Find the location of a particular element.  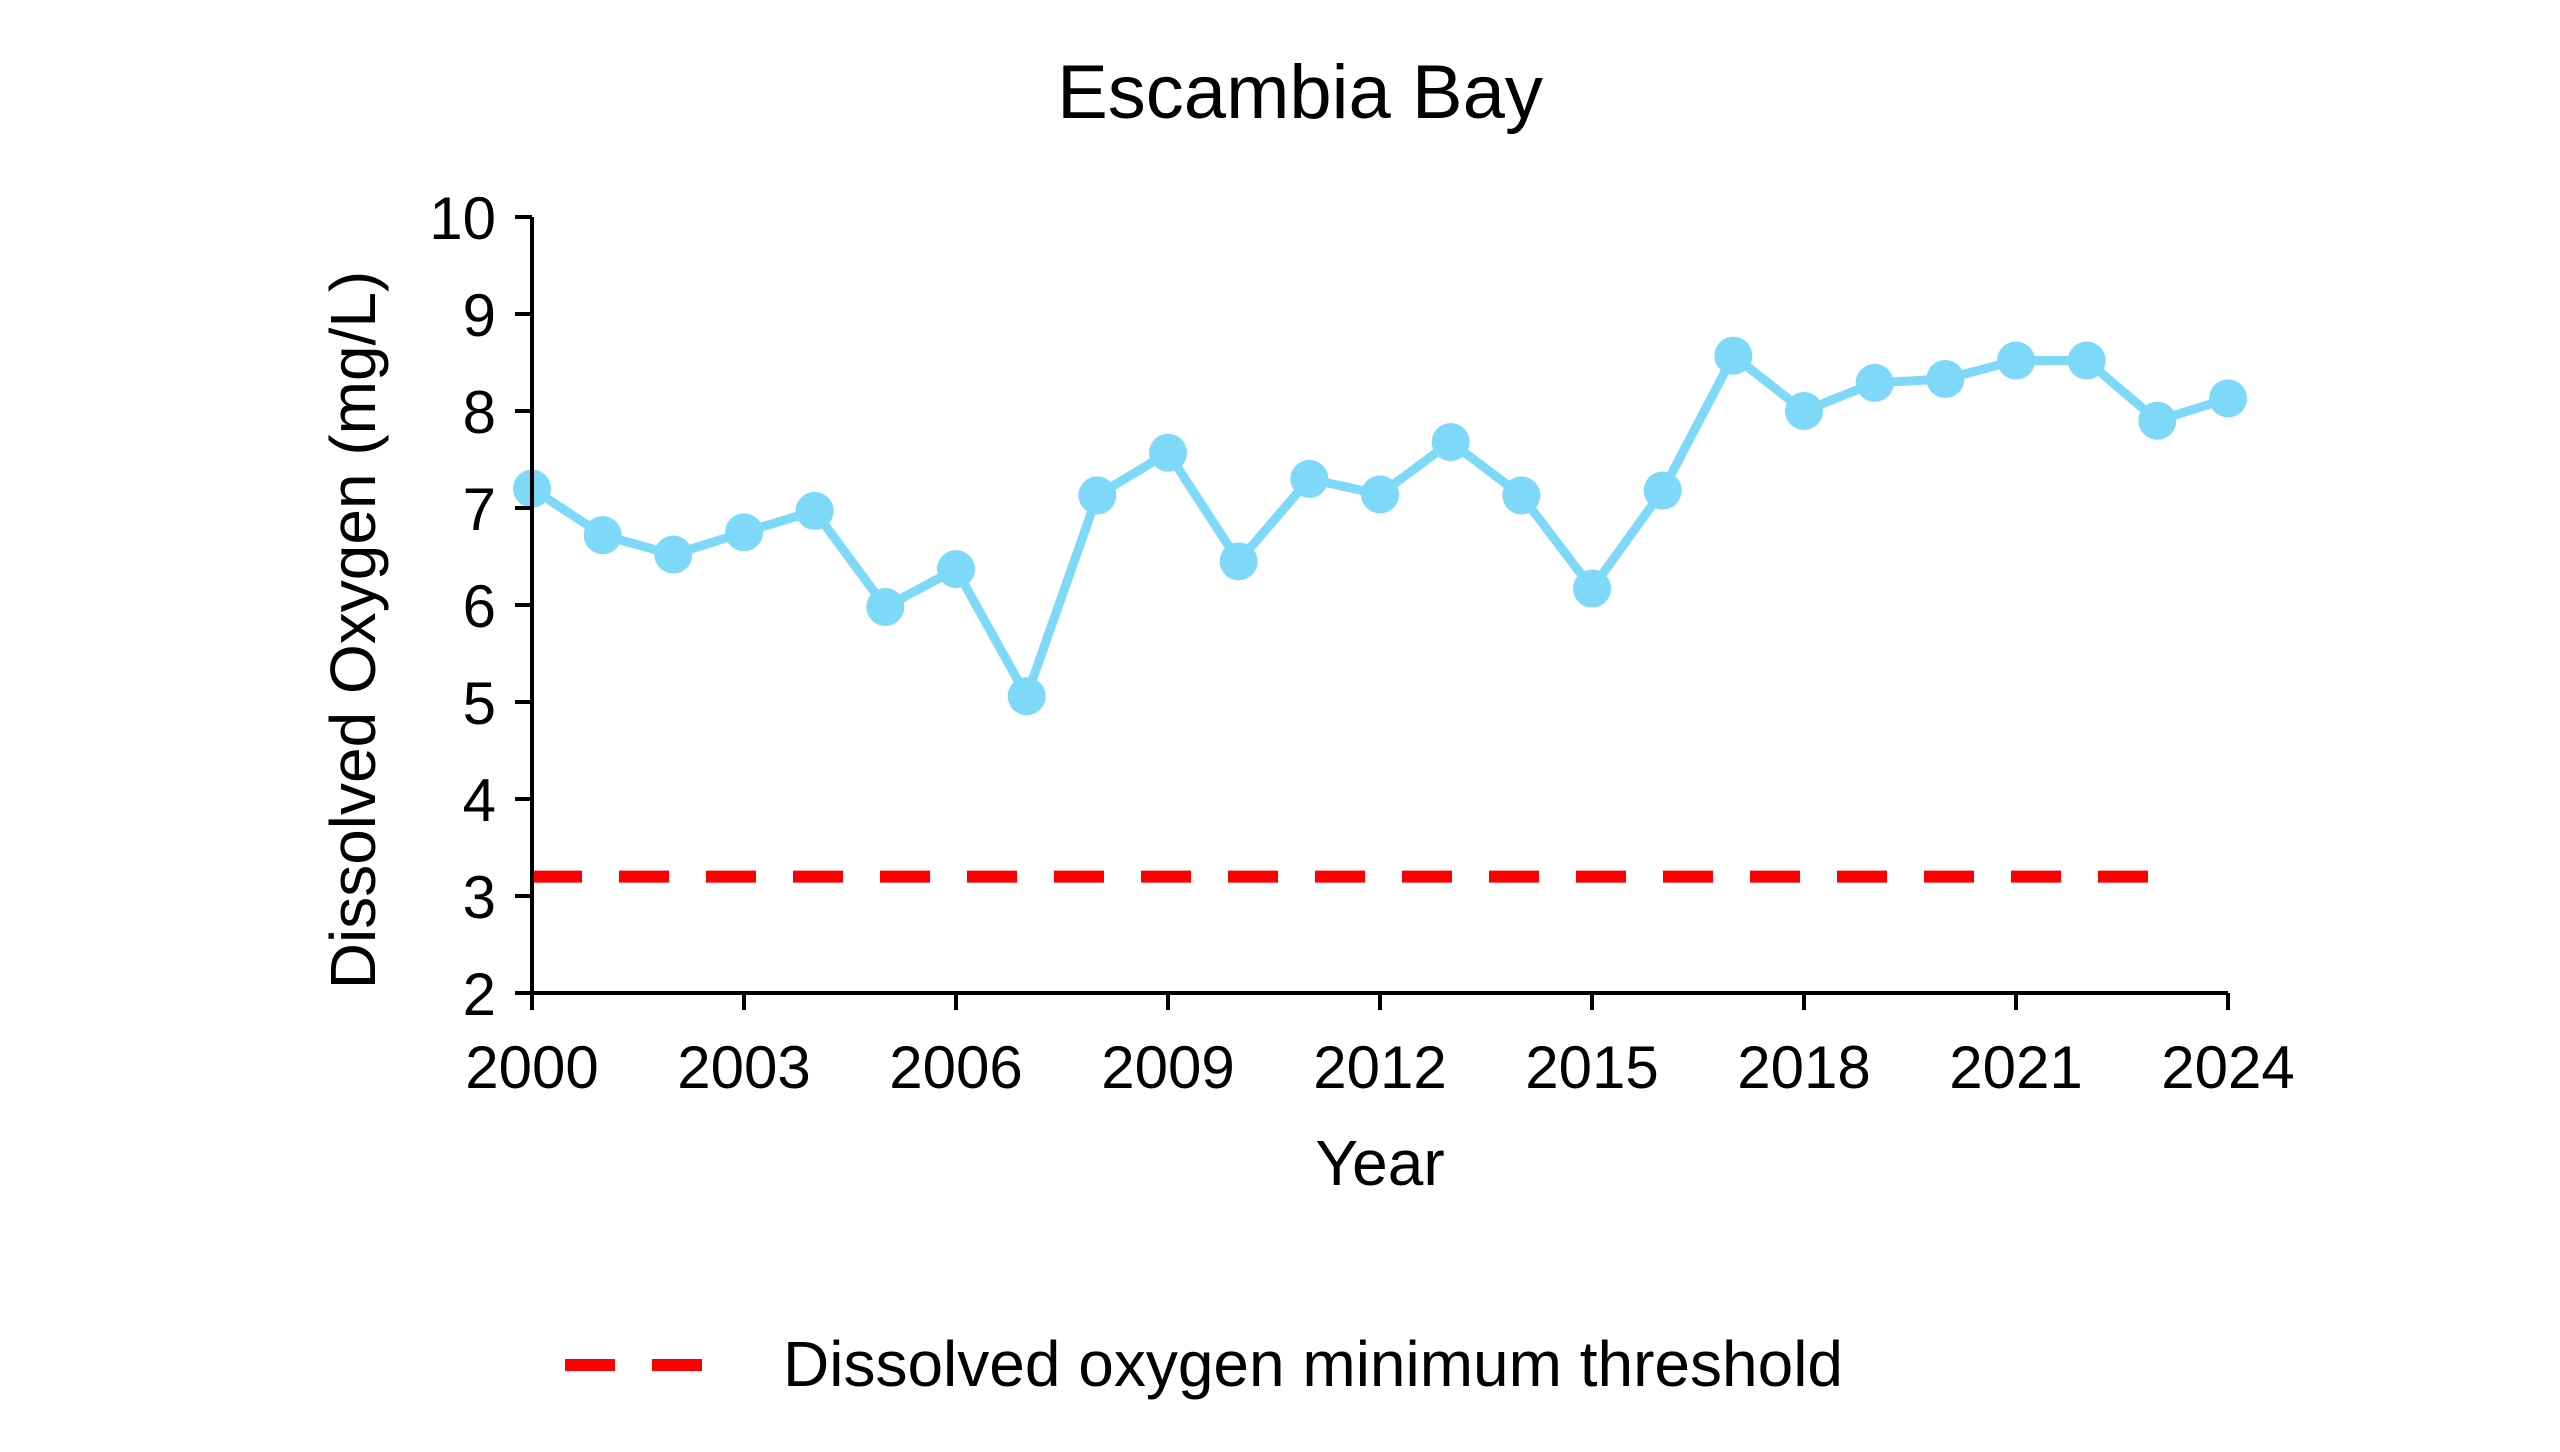

x-tick-label: 2003 is located at coordinates (743, 1067).